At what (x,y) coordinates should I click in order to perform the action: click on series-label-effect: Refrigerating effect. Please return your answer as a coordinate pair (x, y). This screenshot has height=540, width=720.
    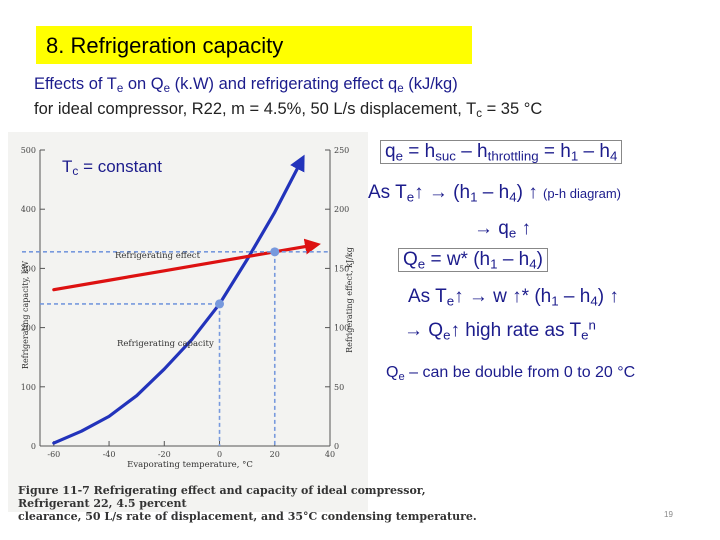
    Looking at the image, I should click on (158, 256).